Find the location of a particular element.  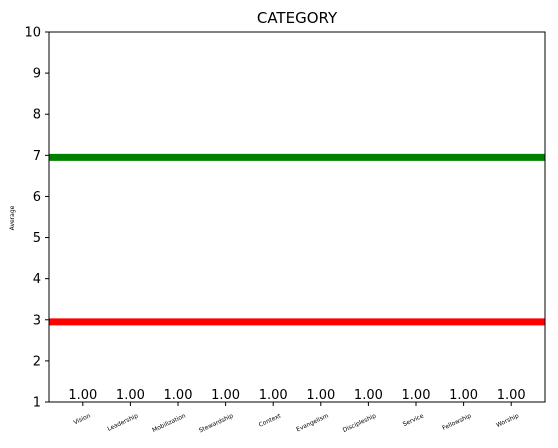

y-tick-label-2: 2 is located at coordinates (37, 361).